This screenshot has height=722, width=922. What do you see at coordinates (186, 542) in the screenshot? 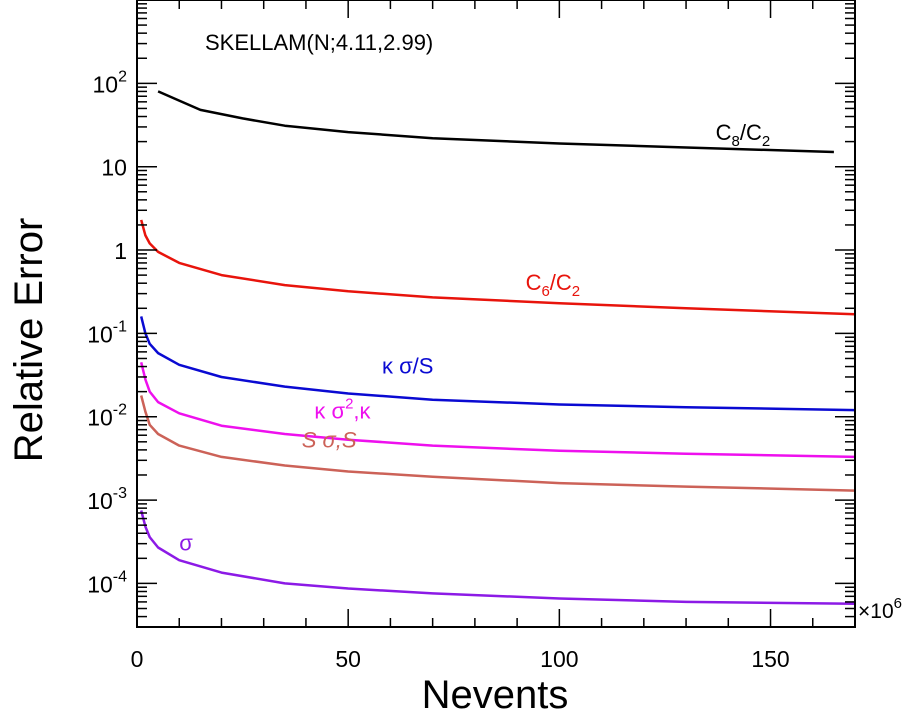
I see `series-label: σ` at bounding box center [186, 542].